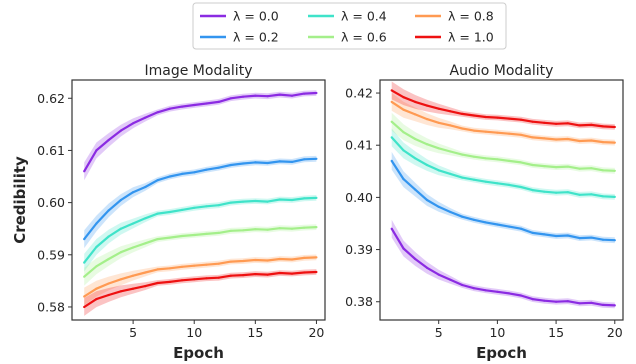  Describe the element at coordinates (20, 200) in the screenshot. I see `image-y-axis-label: Credibility` at that location.